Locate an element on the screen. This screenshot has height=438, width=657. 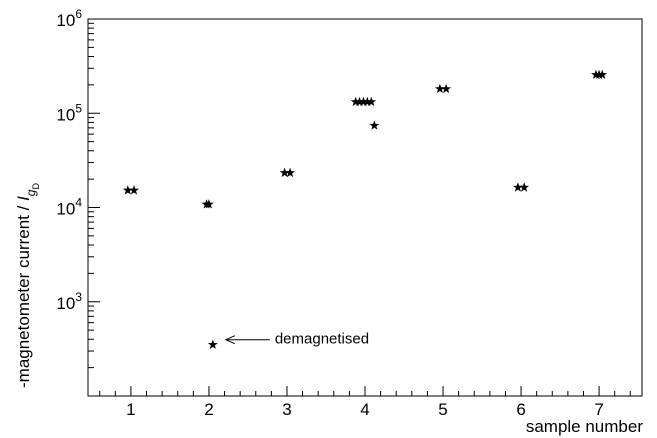
y-axis-label: -magnetometer current / IgD is located at coordinates (27, 286).